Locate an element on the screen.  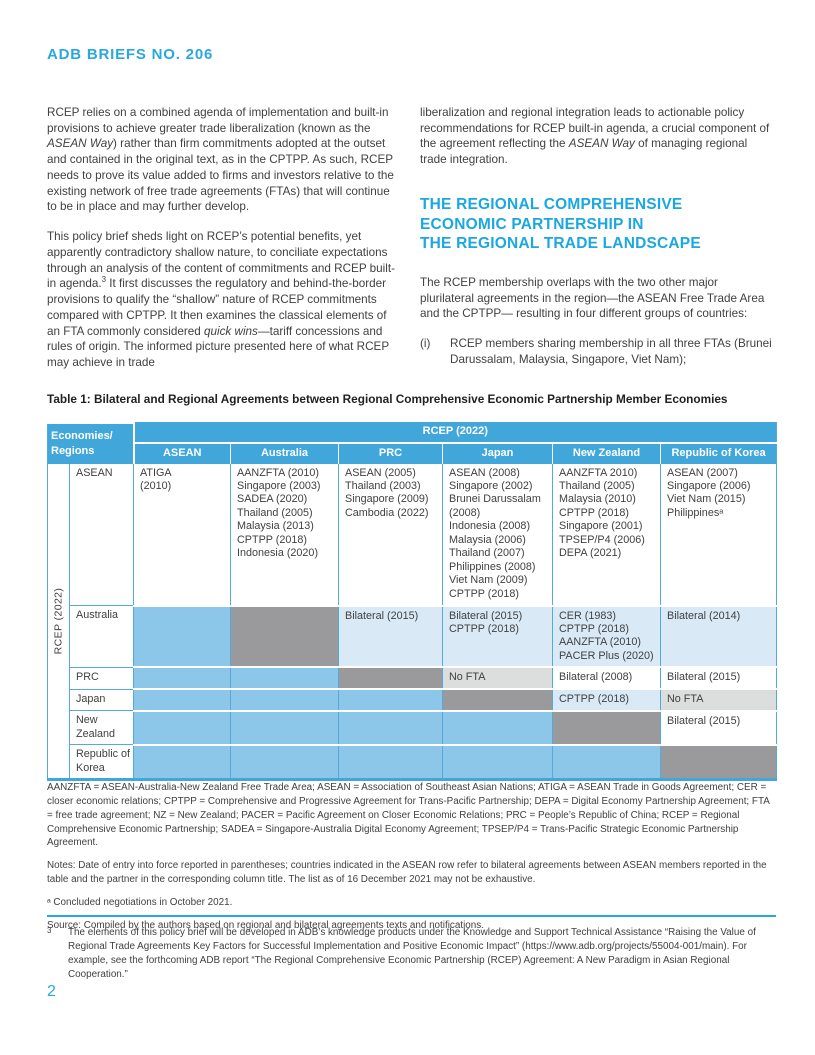
agreement-cell: Bilateral (2008) is located at coordinates (606, 679).